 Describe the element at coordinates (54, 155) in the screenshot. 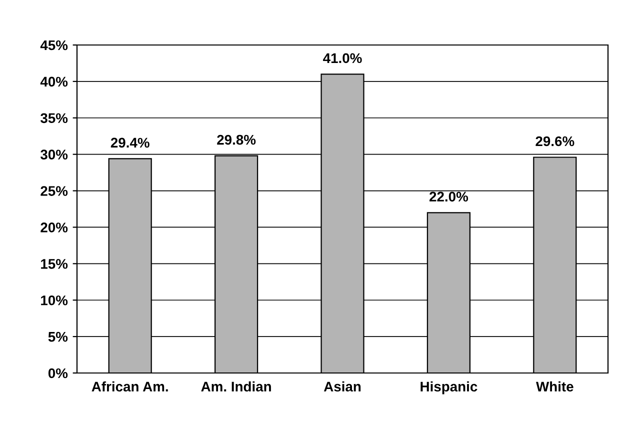

I see `y-tick-label: 30%` at that location.